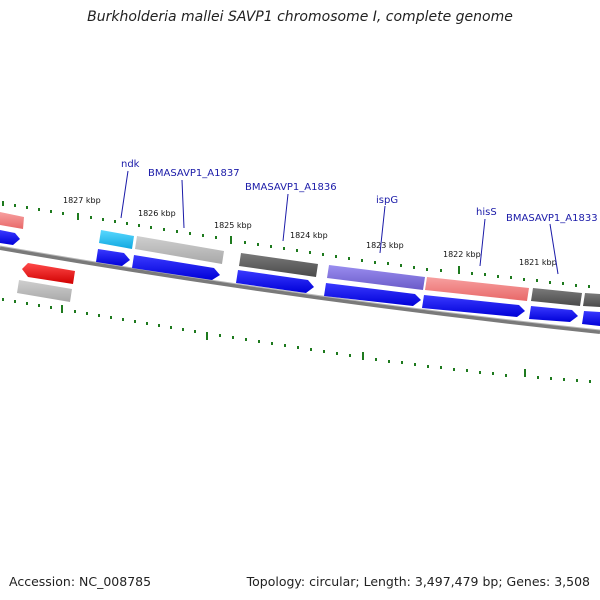  Describe the element at coordinates (157, 213) in the screenshot. I see `tick-label-1826: 1826 kbp` at that location.